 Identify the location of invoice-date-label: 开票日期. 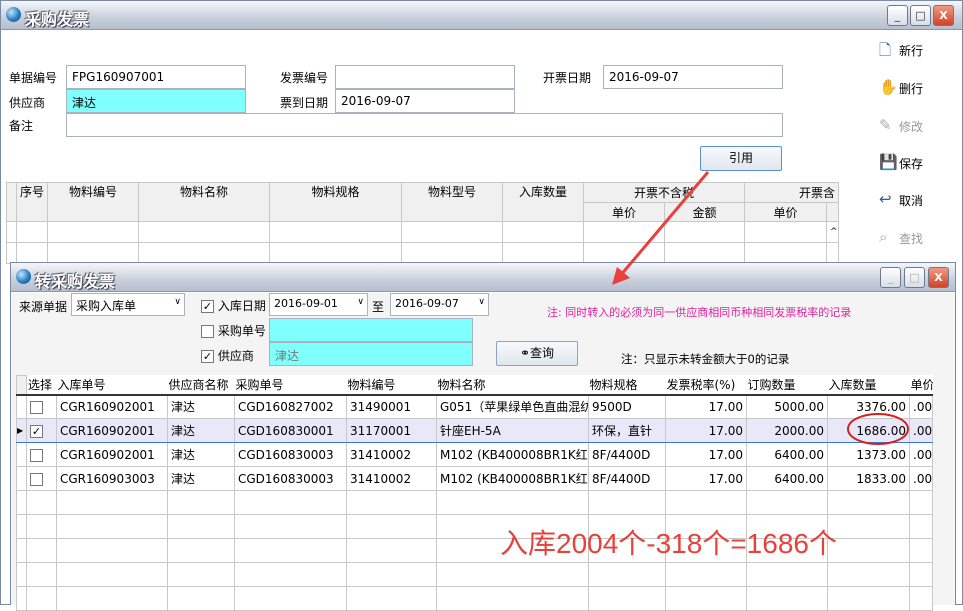
(567, 78).